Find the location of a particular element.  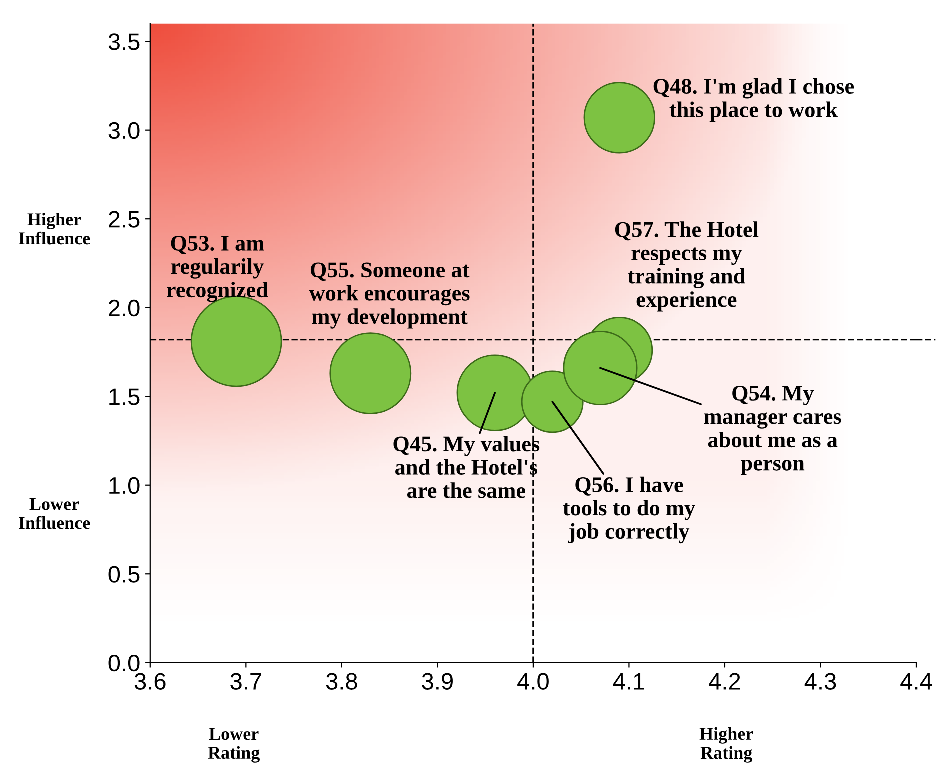

annotation: Q45. My values and the Hotel's are the same is located at coordinates (467, 467).